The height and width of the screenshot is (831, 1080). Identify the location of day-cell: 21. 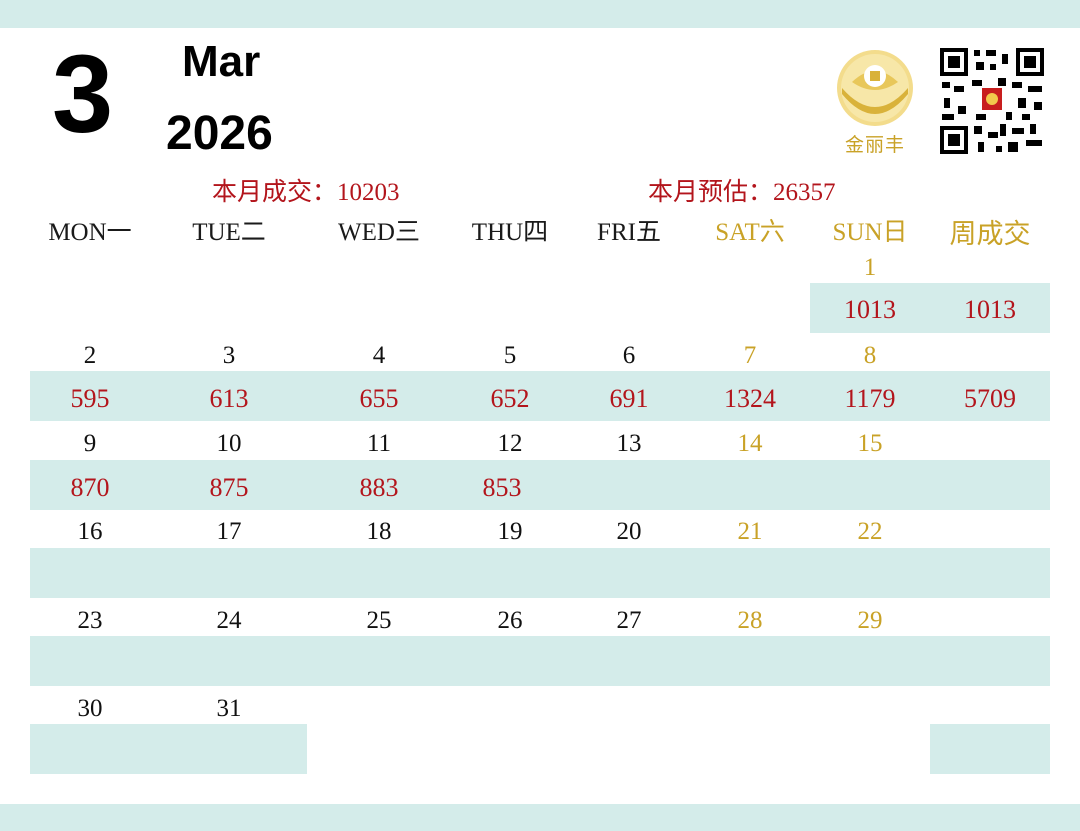
(750, 531).